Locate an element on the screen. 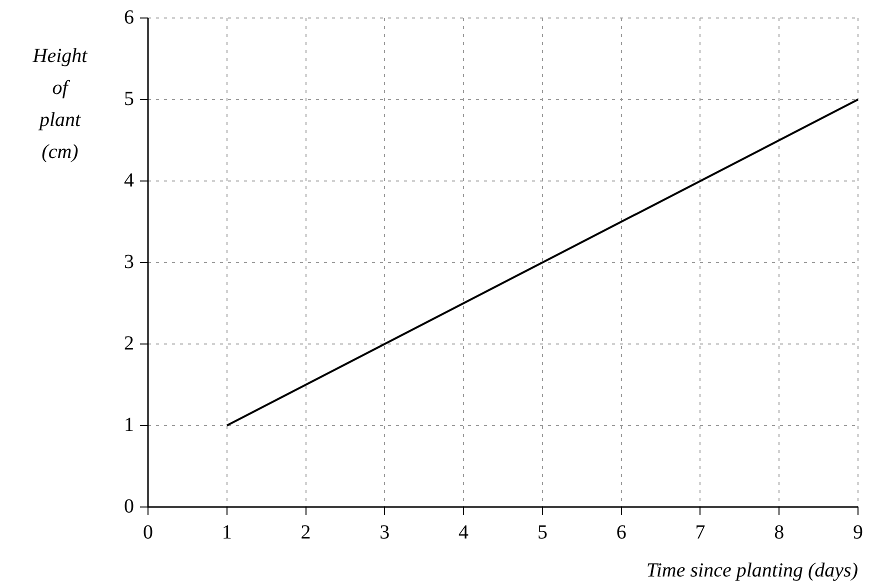 The height and width of the screenshot is (587, 869). x-tick-label: 0 is located at coordinates (148, 532).